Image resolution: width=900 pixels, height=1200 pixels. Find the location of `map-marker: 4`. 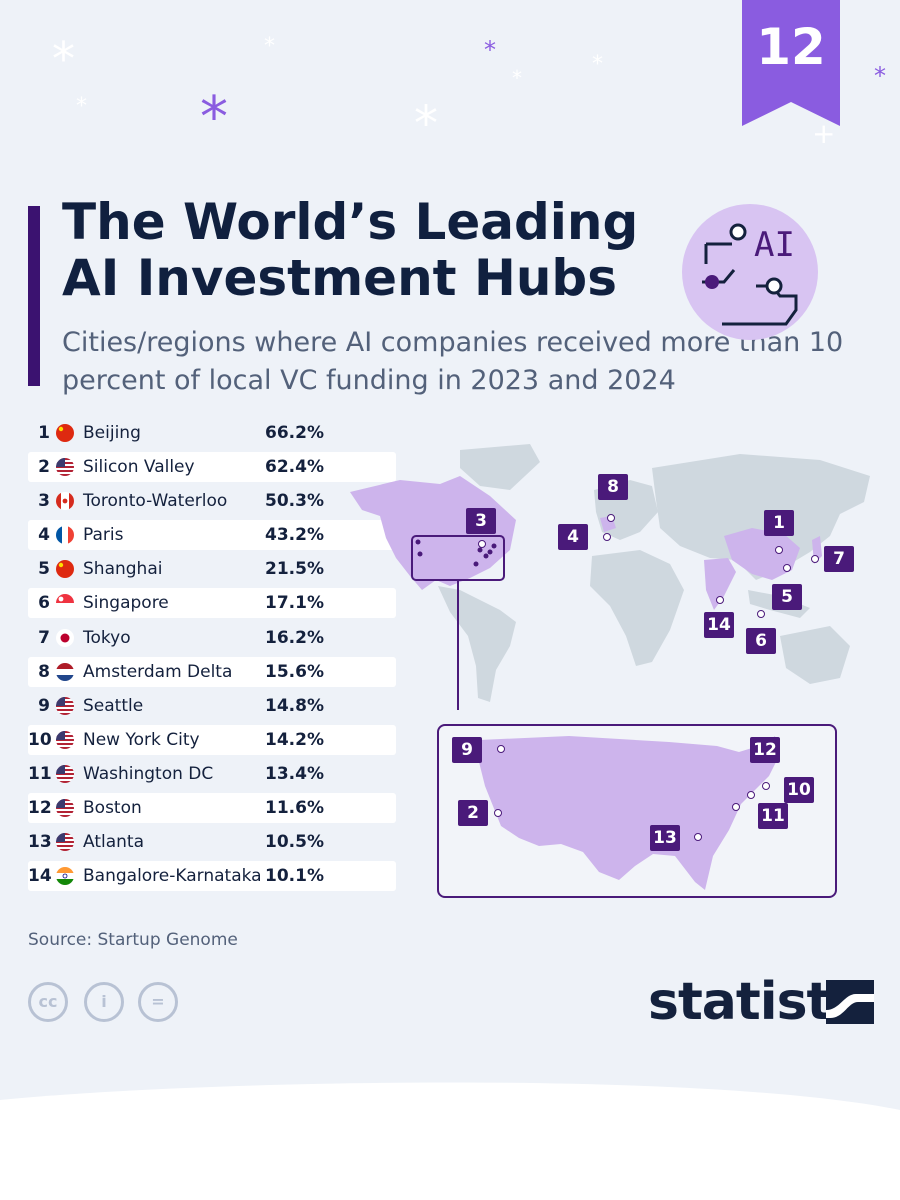

map-marker: 4 is located at coordinates (573, 537).